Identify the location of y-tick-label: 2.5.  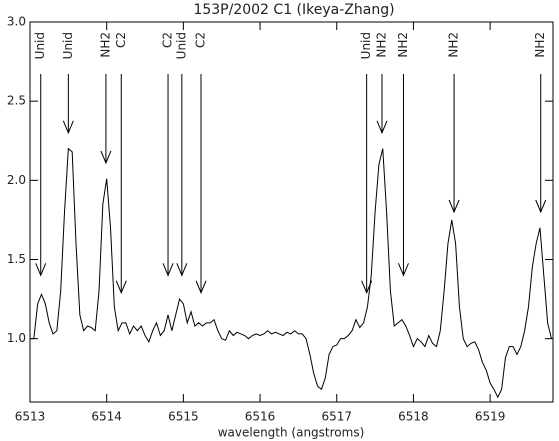
(16, 101).